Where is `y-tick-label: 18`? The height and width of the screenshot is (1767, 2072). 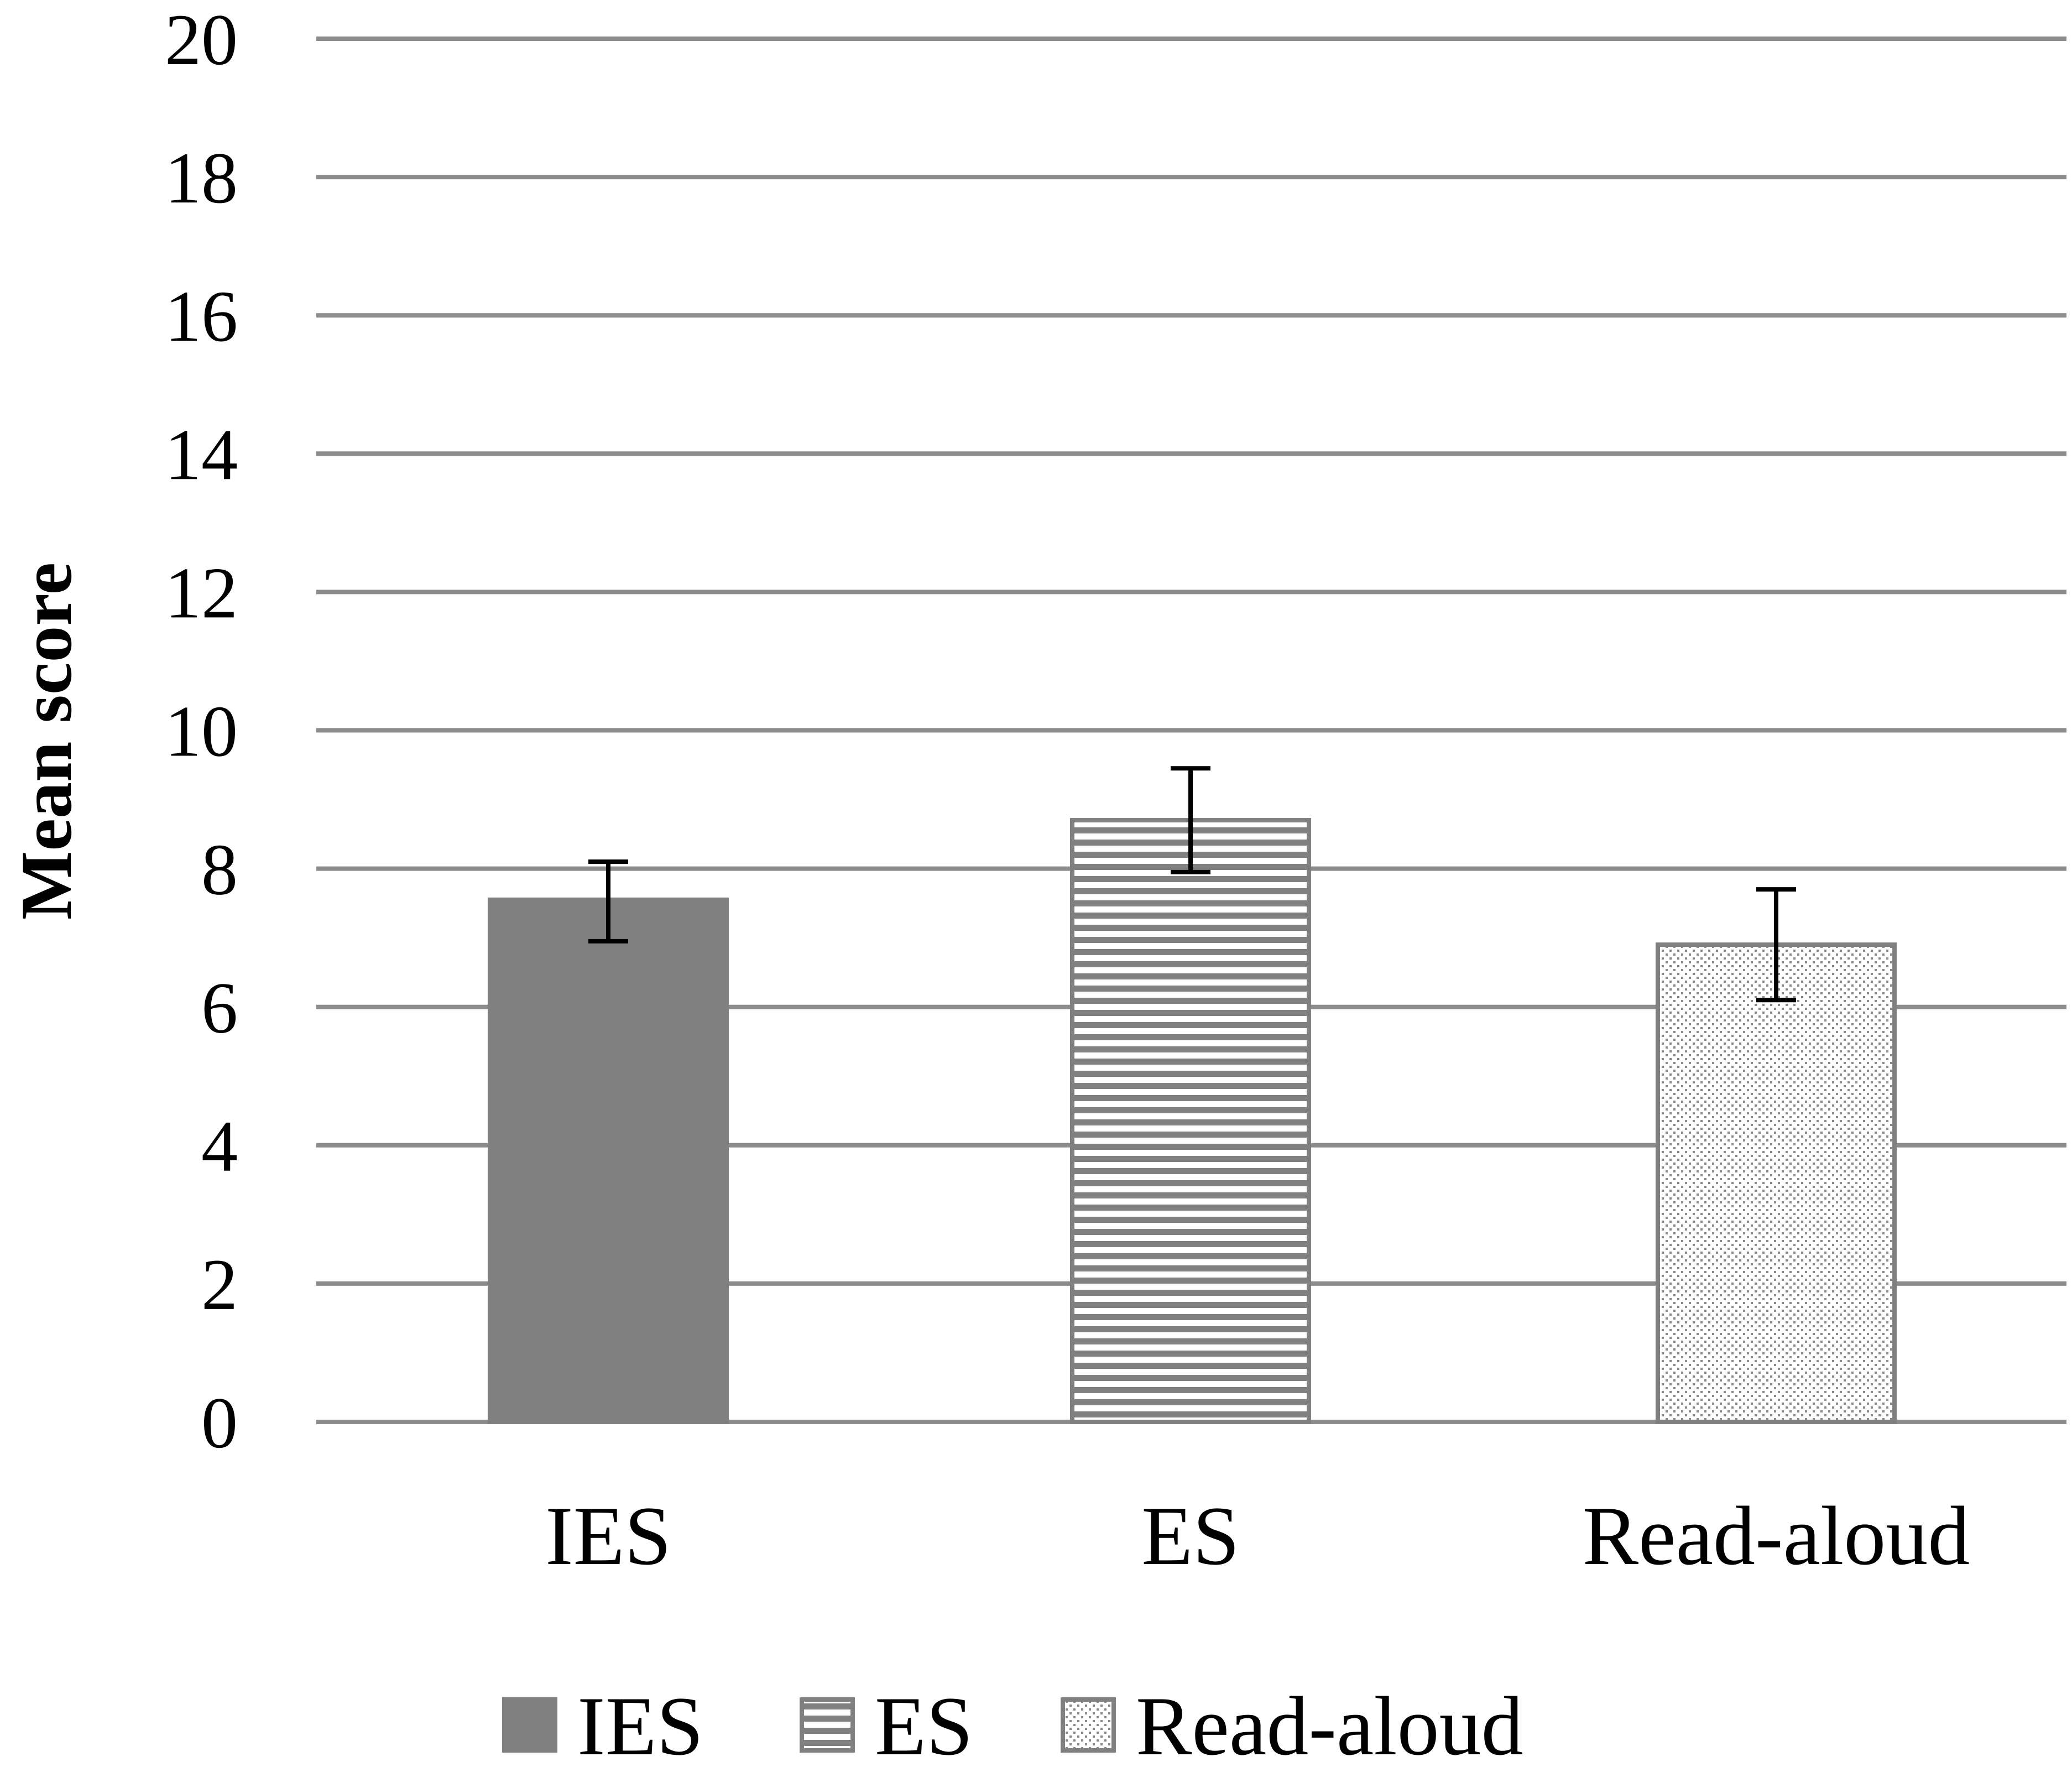
y-tick-label: 18 is located at coordinates (201, 177).